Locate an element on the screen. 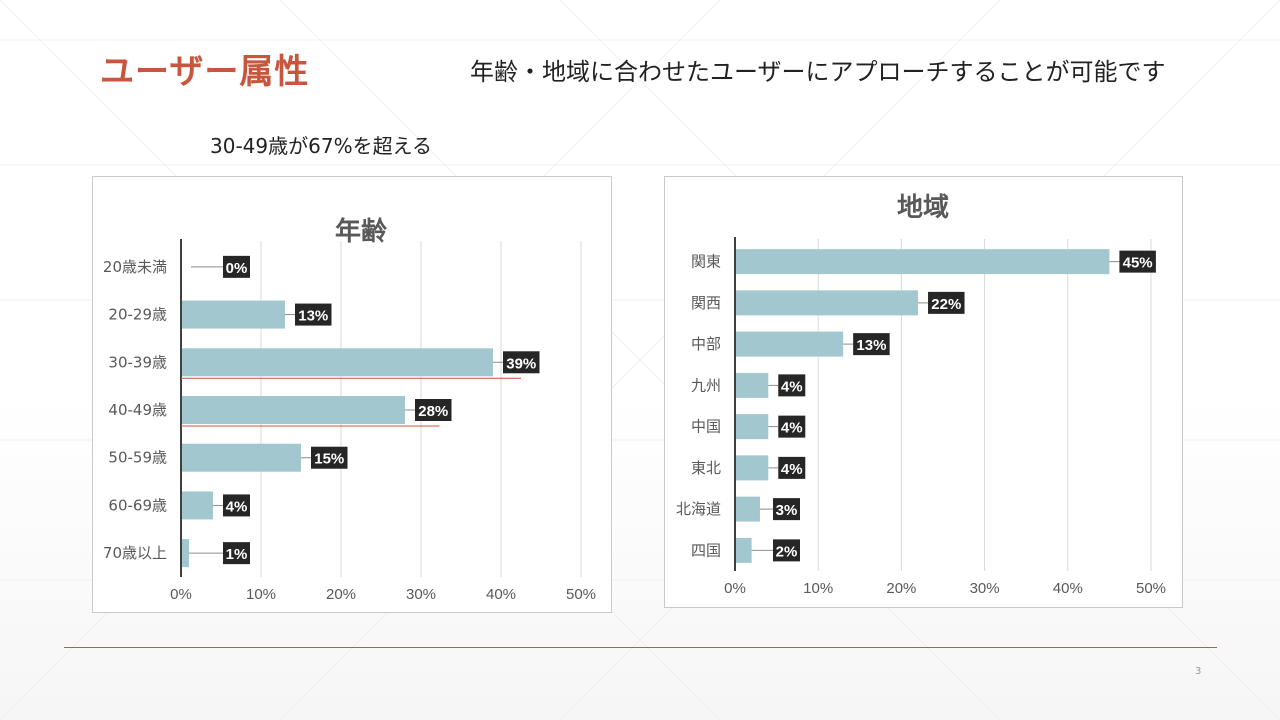 This screenshot has height=720, width=1280. highlight-text: 30-49歳が67%を超える is located at coordinates (321, 146).